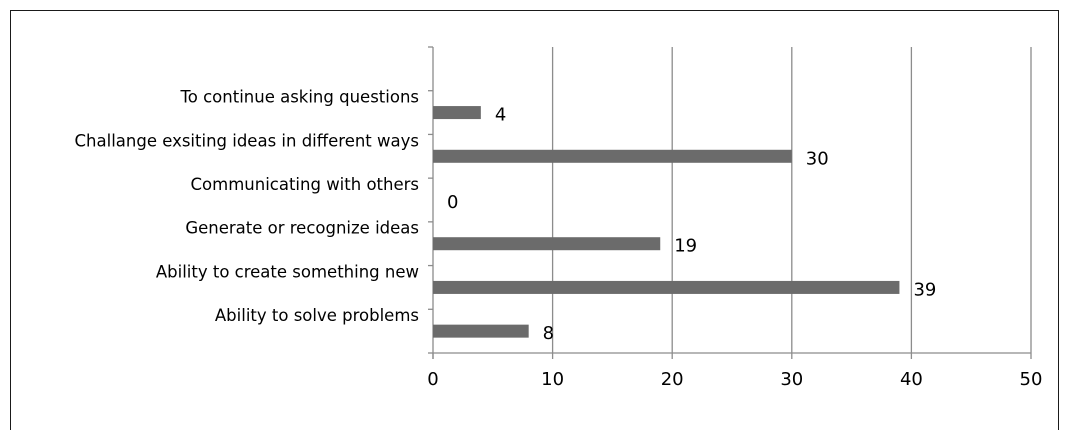 The width and height of the screenshot is (1069, 431). I want to click on data-label: 0, so click(452, 202).